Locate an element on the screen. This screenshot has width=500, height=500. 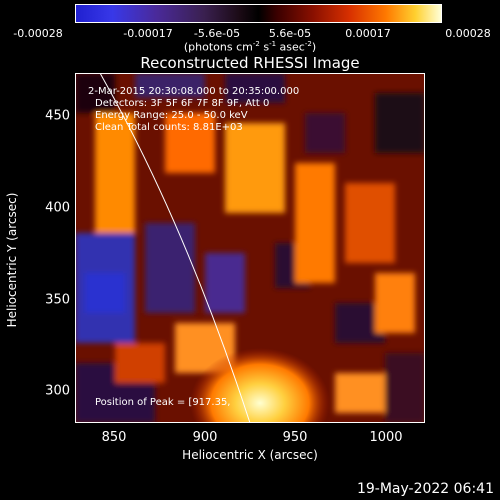
colorbar-tick: -5.6e-05 is located at coordinates (217, 33).